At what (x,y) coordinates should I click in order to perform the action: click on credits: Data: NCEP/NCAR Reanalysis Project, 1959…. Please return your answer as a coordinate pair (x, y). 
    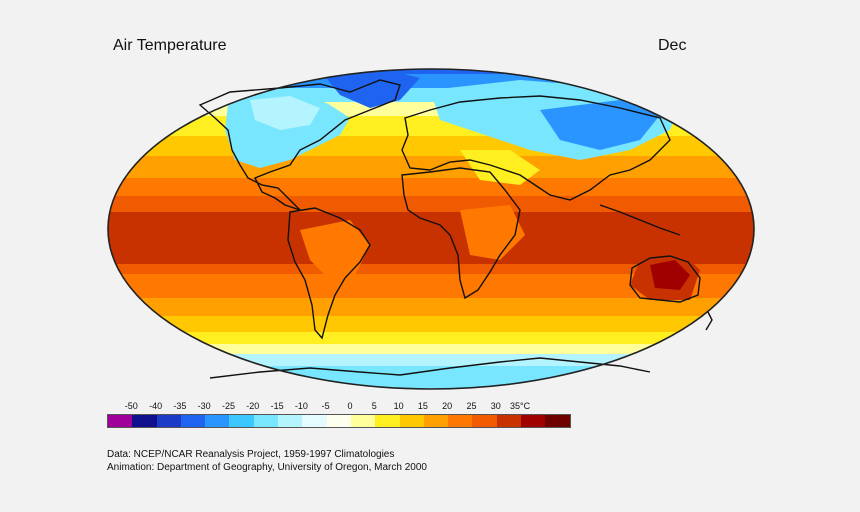
    Looking at the image, I should click on (267, 461).